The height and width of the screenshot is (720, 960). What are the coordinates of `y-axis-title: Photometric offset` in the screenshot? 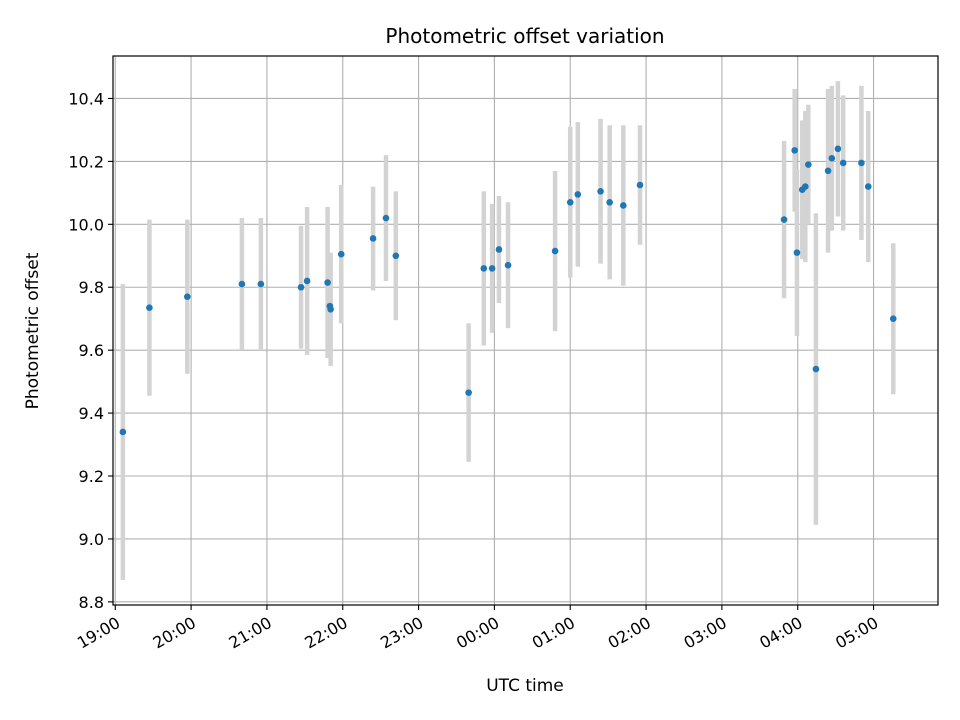 It's located at (33, 330).